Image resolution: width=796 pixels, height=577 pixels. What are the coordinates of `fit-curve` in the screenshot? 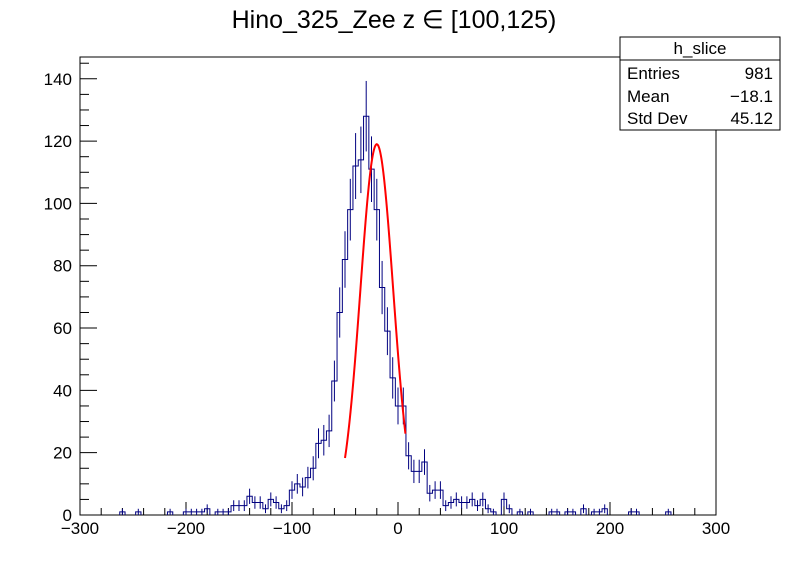 It's located at (375, 301).